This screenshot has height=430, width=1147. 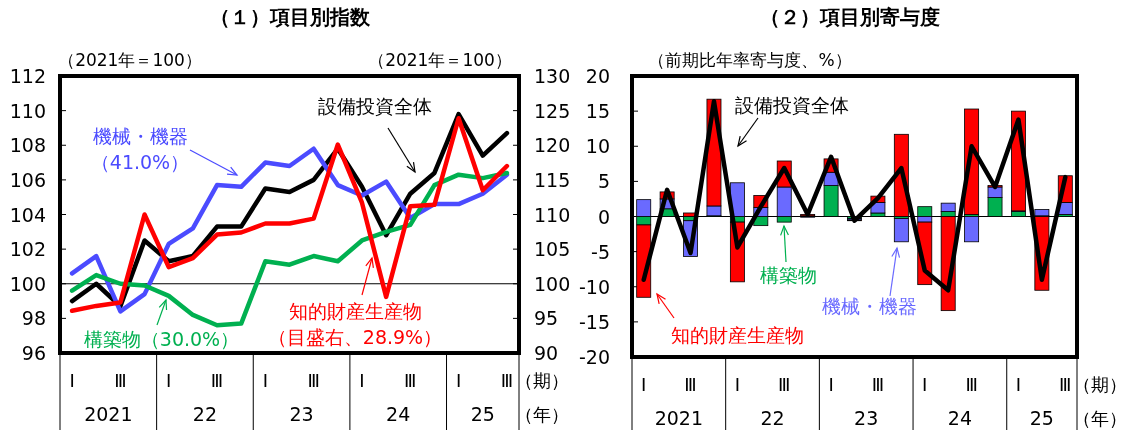 What do you see at coordinates (750, 60) in the screenshot?
I see `y-axis-title: （前期比年率寄与度、%）` at bounding box center [750, 60].